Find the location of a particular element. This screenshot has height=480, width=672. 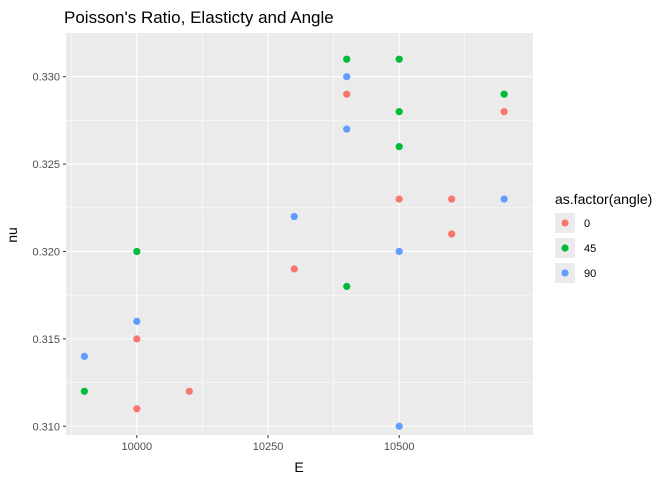

legend: as.factor(angle) 0 45 90 is located at coordinates (603, 237).